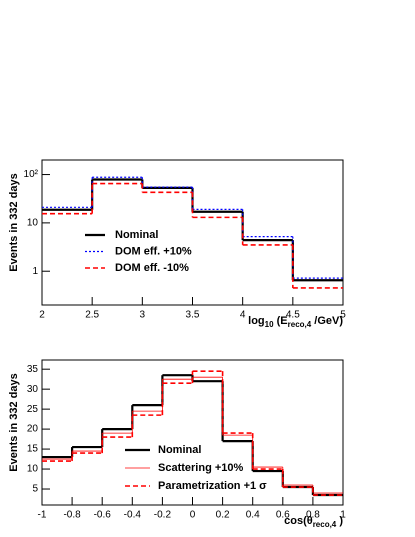 The image size is (415, 537). I want to click on x-tick-label: 0.4, so click(253, 515).